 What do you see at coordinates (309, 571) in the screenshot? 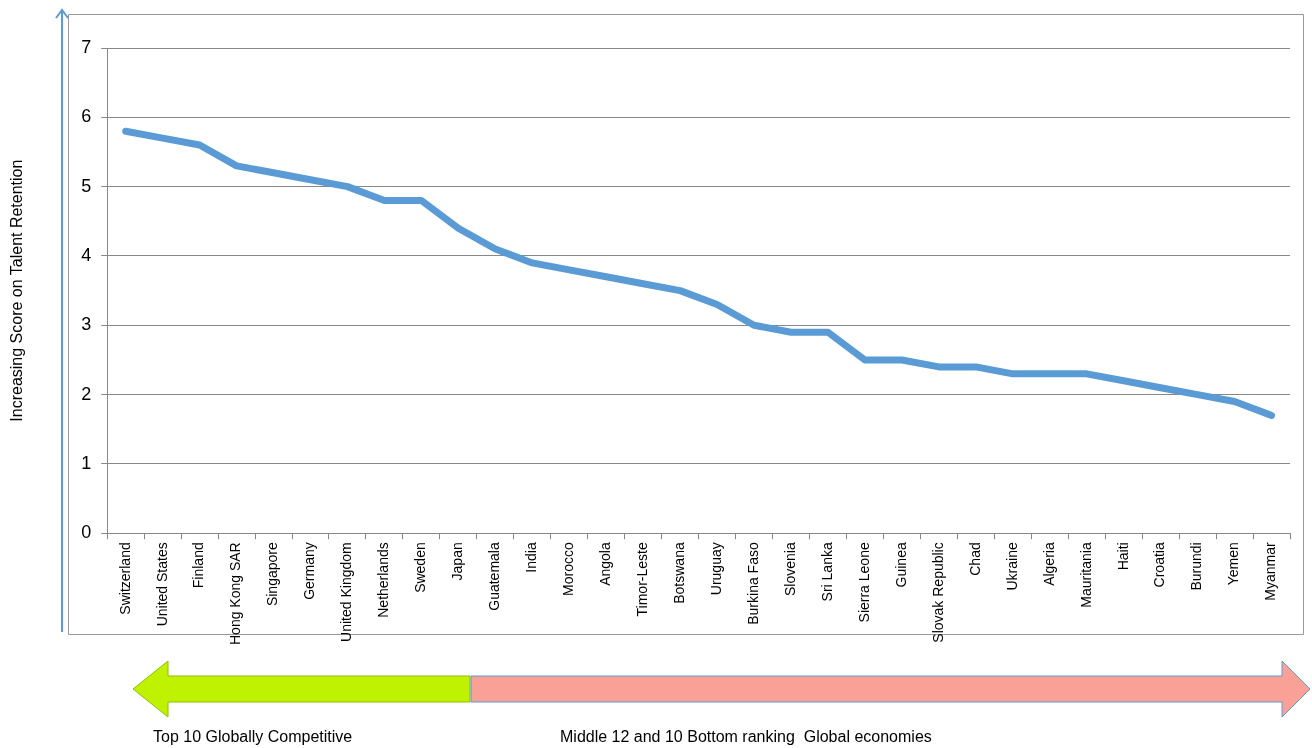
I see `x-tick-label: Germany` at bounding box center [309, 571].